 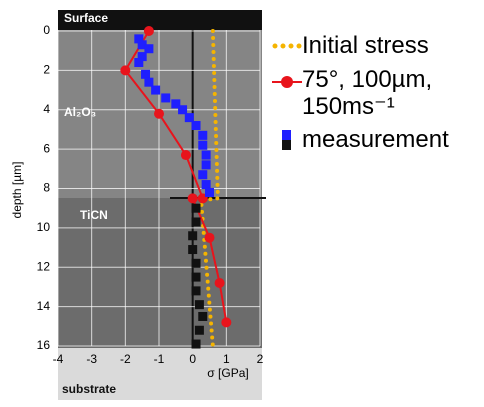 What do you see at coordinates (80, 112) in the screenshot?
I see `al2o3-label: Al₂O₃` at bounding box center [80, 112].